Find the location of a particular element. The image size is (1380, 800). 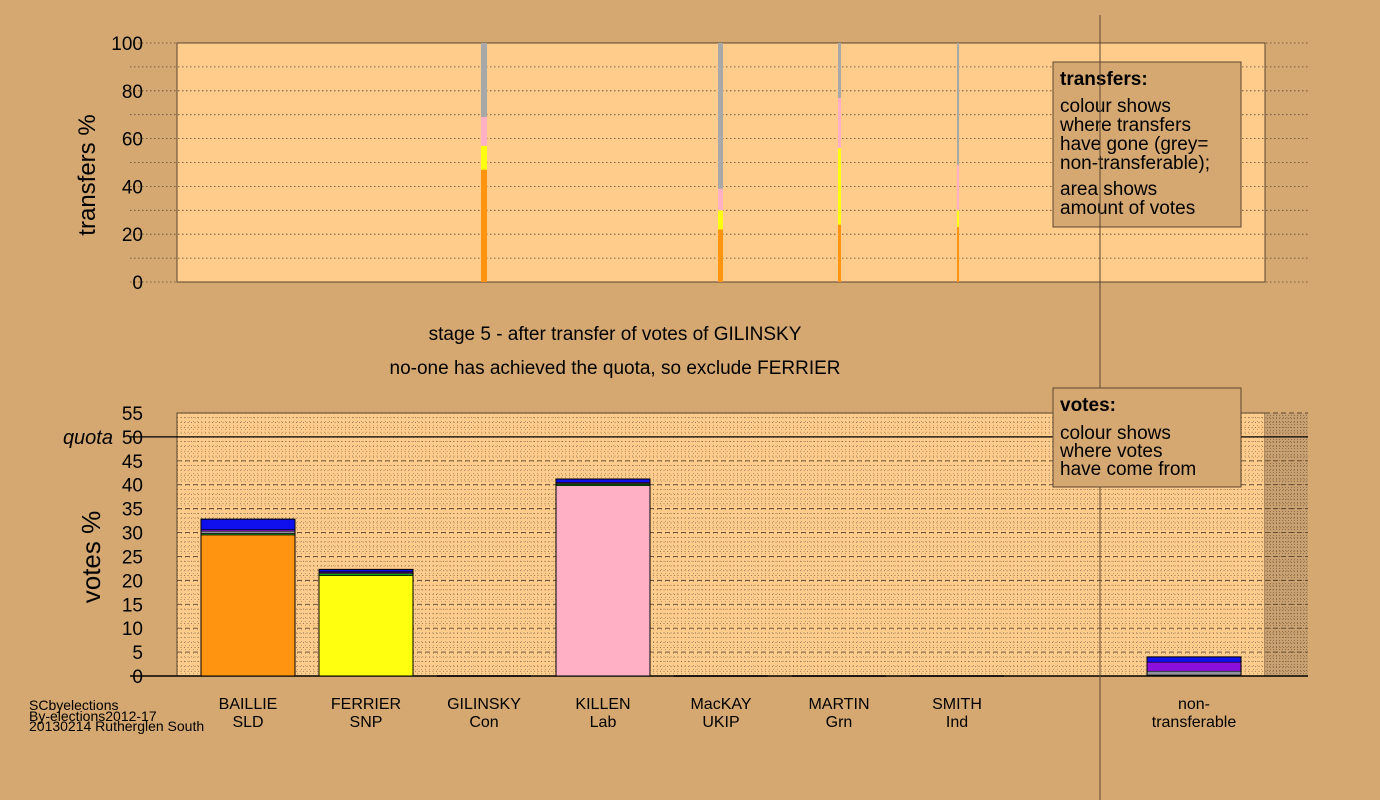

votes-y-tick-label: 50 is located at coordinates (132, 438).